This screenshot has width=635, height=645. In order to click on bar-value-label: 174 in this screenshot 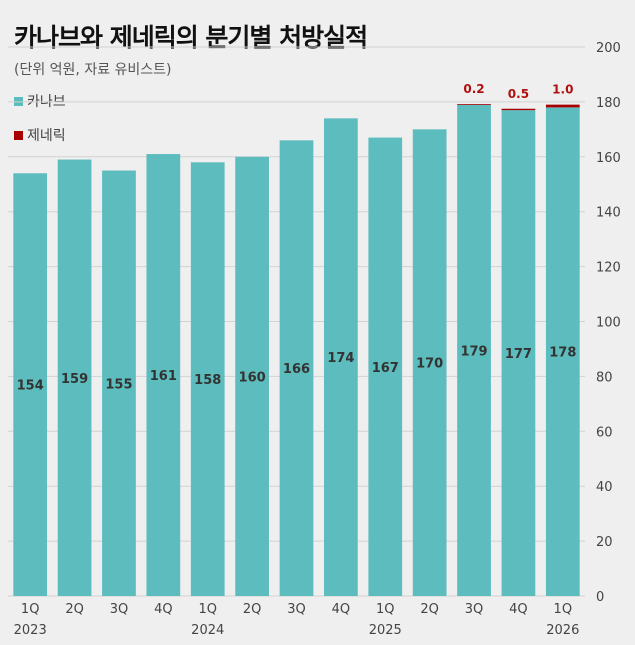, I will do `click(340, 358)`.